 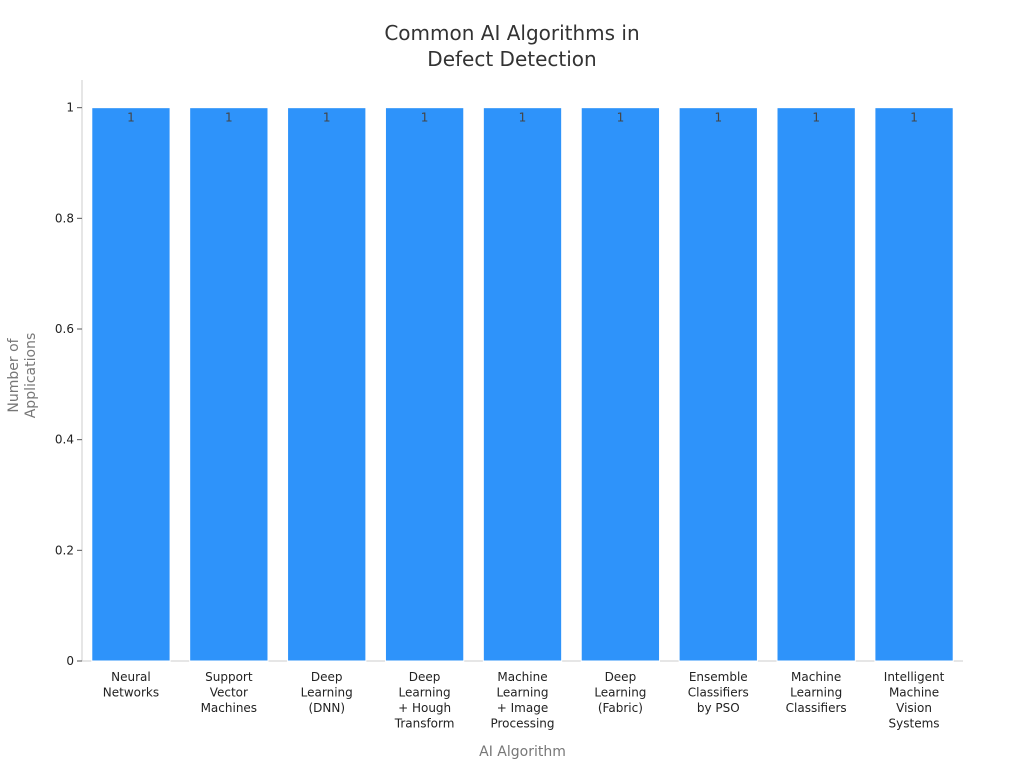 What do you see at coordinates (718, 692) in the screenshot?
I see `x-tick-label: Ensemble Classifiers by PSO` at bounding box center [718, 692].